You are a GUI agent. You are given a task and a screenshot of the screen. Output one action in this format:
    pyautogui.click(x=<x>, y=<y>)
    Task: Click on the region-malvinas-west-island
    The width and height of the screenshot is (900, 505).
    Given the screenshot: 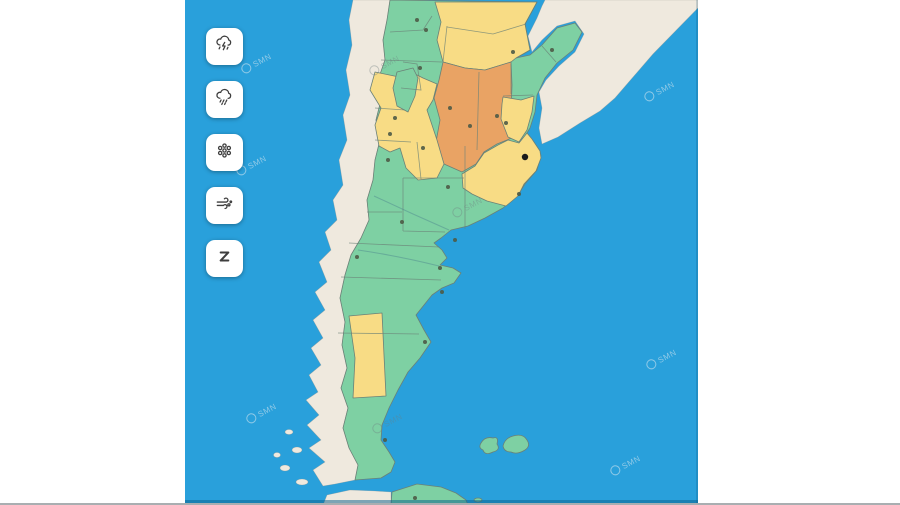 What is the action you would take?
    pyautogui.click(x=489, y=445)
    